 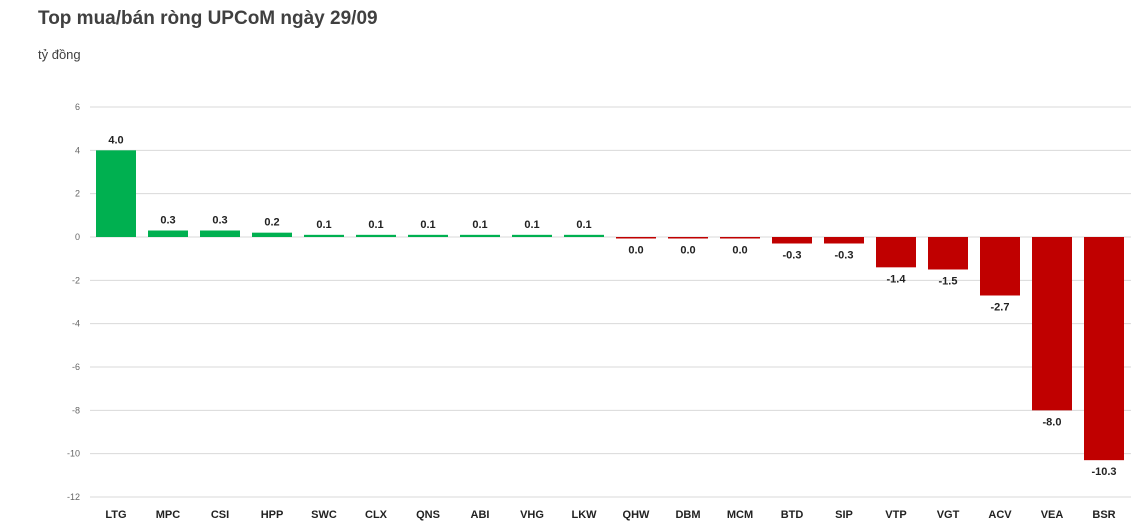 What do you see at coordinates (1052, 515) in the screenshot?
I see `x-tick-label: VEA` at bounding box center [1052, 515].